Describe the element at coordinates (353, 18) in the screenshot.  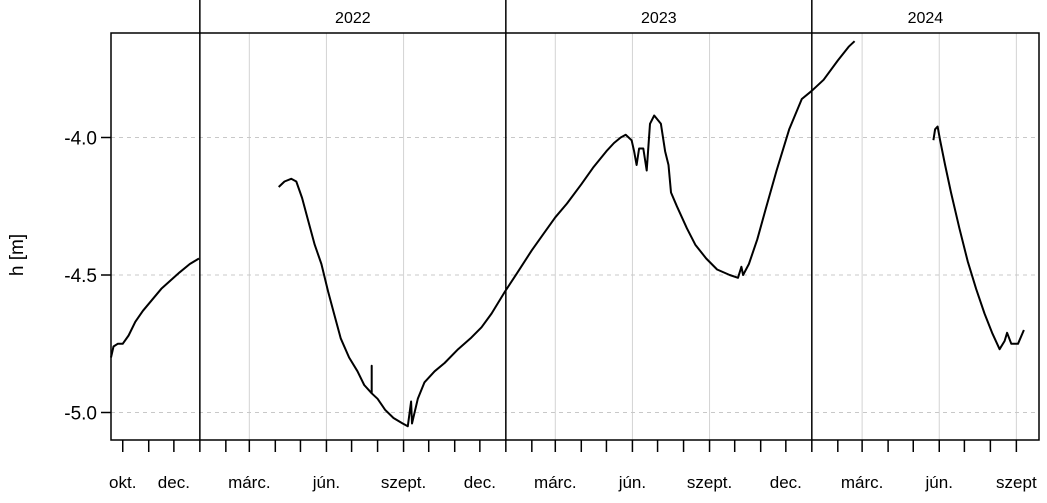
I see `year-header-label: 2022` at that location.